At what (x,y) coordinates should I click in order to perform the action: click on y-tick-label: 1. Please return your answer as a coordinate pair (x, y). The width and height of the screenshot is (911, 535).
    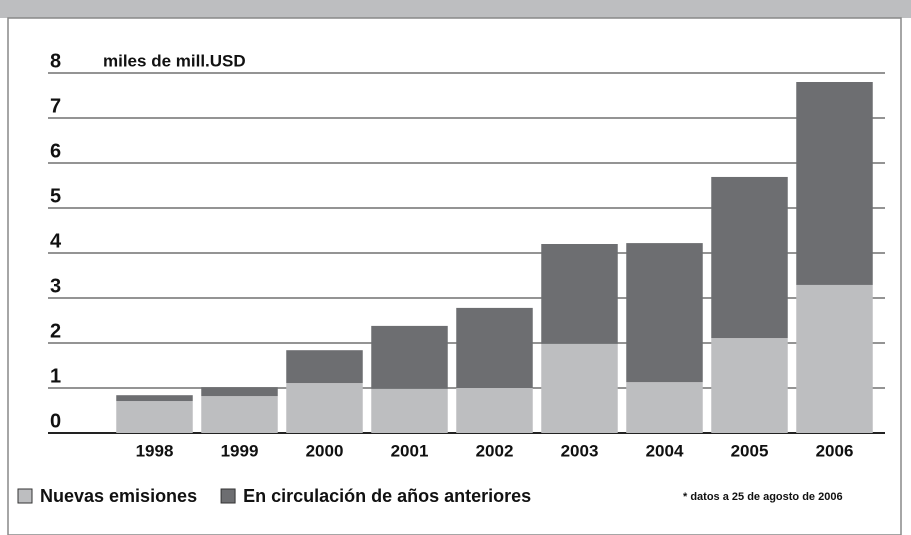
    Looking at the image, I should click on (55, 376).